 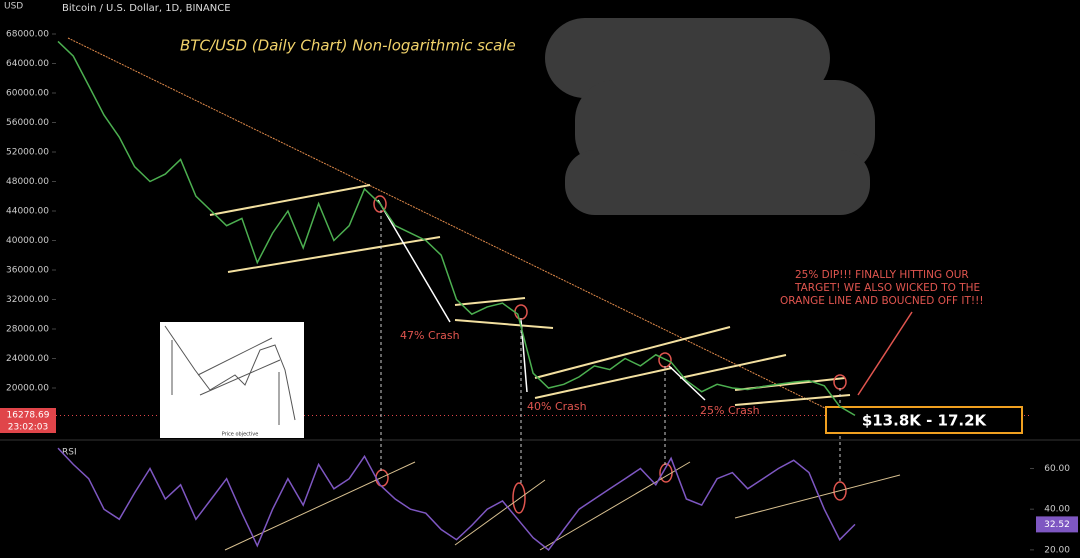 I want to click on y-tick-label: 36000.00, so click(x=27, y=270).